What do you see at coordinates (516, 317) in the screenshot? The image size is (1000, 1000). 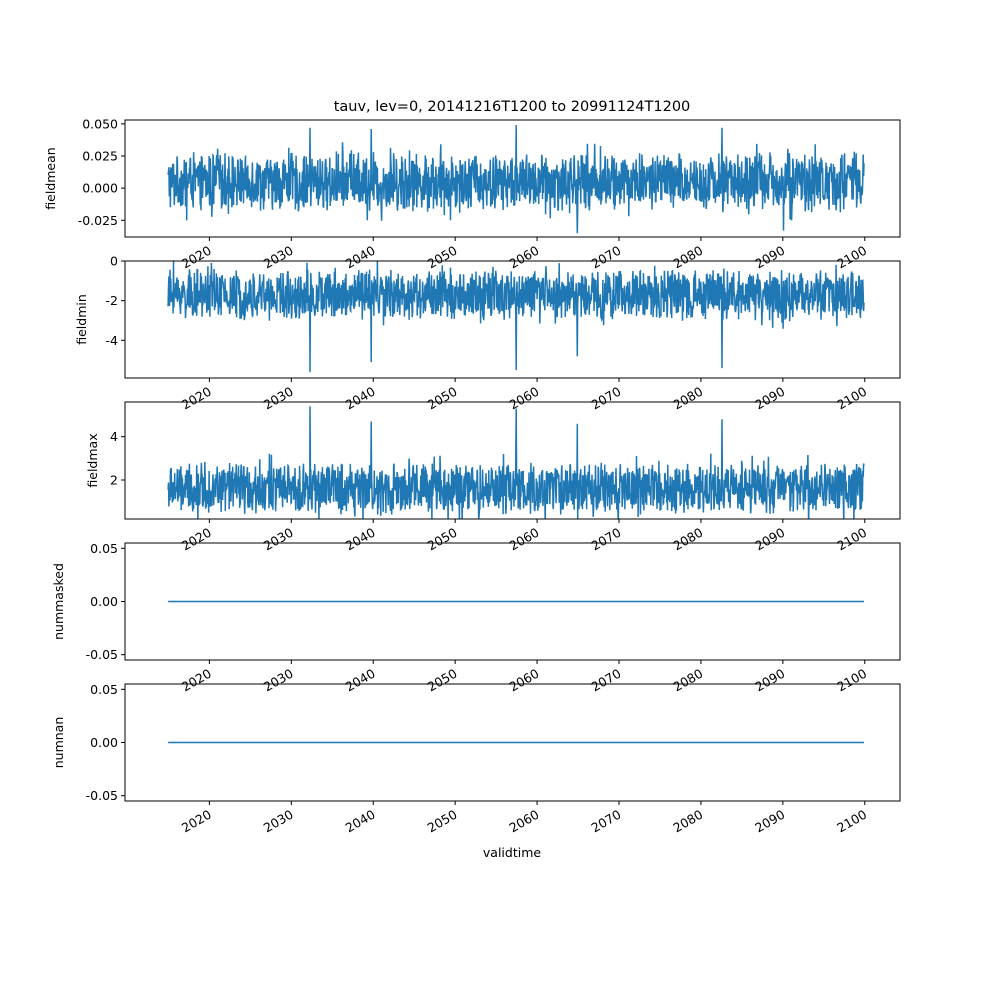 I see `series-line-fieldmin` at bounding box center [516, 317].